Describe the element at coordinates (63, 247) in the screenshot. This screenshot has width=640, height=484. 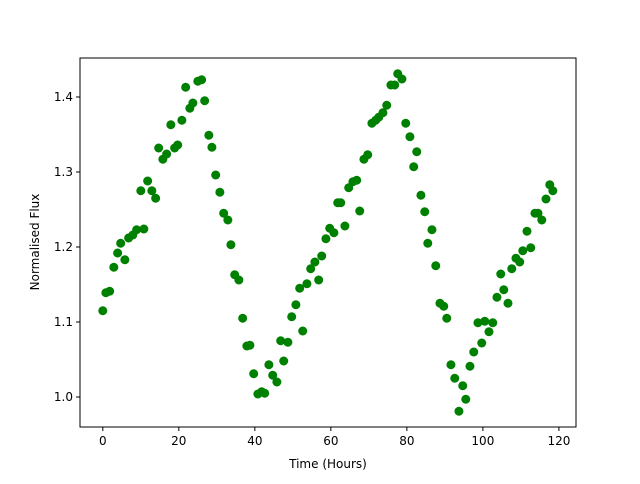
I see `y-tick-label: 1.2` at that location.